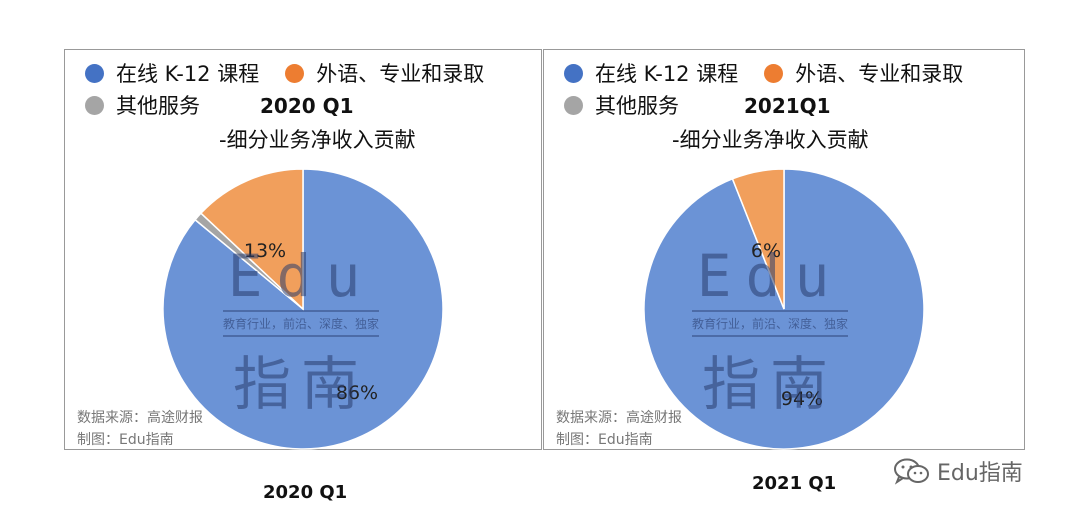  What do you see at coordinates (265, 251) in the screenshot?
I see `pie-label-1: 13%` at bounding box center [265, 251].